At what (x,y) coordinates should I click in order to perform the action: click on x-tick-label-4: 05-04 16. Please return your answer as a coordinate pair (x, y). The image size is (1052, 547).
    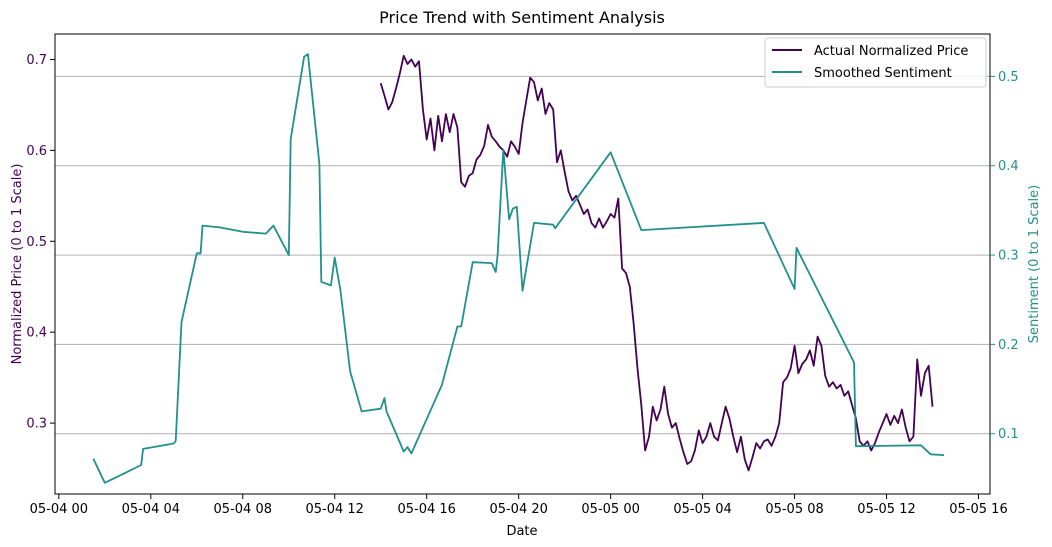
    Looking at the image, I should click on (426, 509).